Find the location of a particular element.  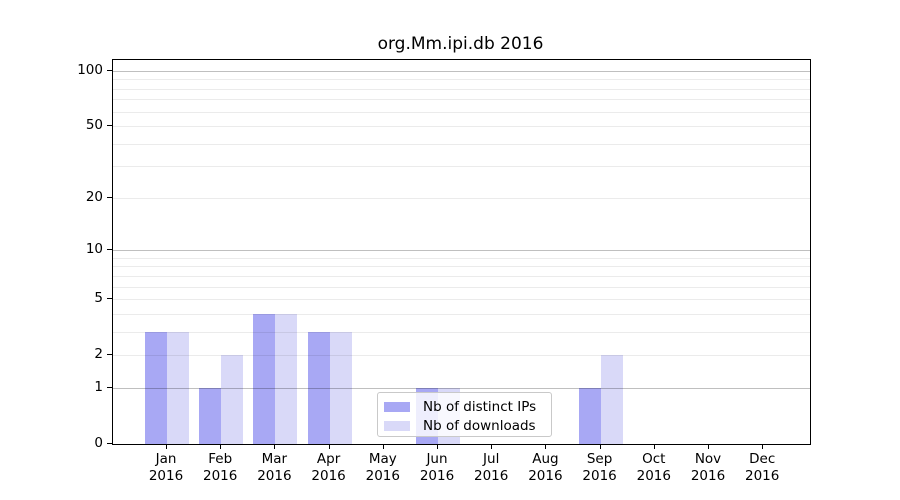

bar-nb-of-downloads-mar is located at coordinates (286, 378).